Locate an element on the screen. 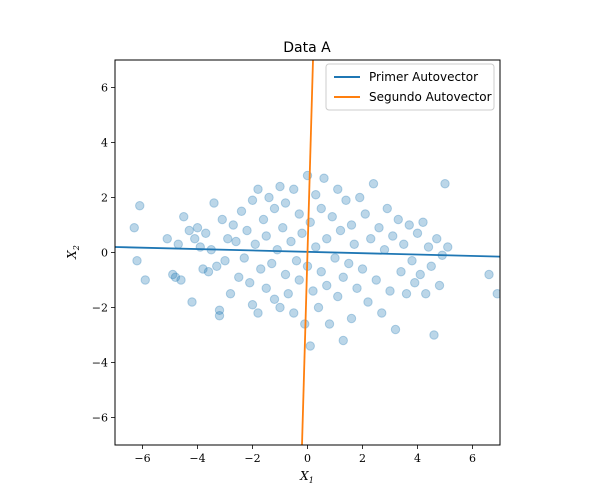 The width and height of the screenshot is (600, 500). y-axis-ticks: −6 −4 −2 0 2 4 6 is located at coordinates (103, 253).